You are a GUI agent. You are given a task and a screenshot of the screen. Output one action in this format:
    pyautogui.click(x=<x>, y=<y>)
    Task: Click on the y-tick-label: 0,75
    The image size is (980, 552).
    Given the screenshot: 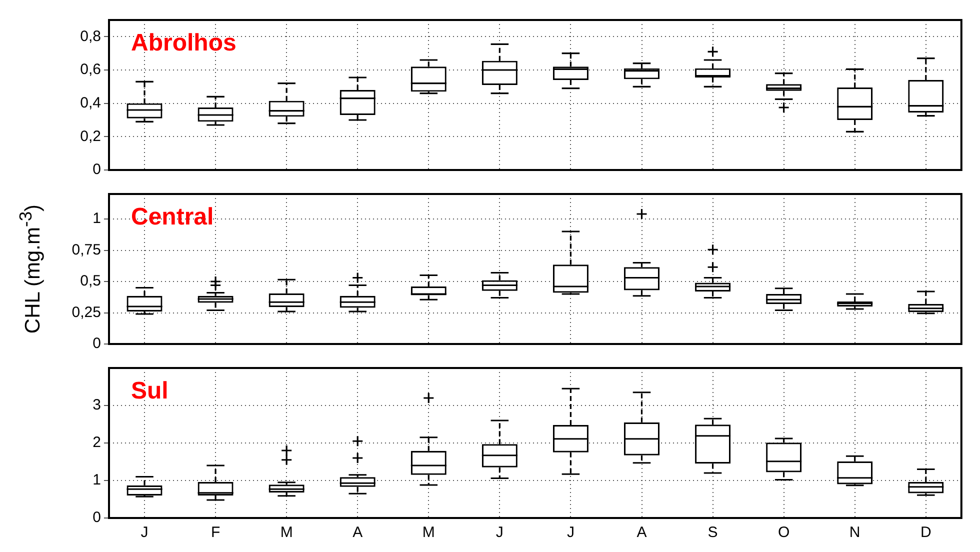 What is the action you would take?
    pyautogui.click(x=86, y=249)
    